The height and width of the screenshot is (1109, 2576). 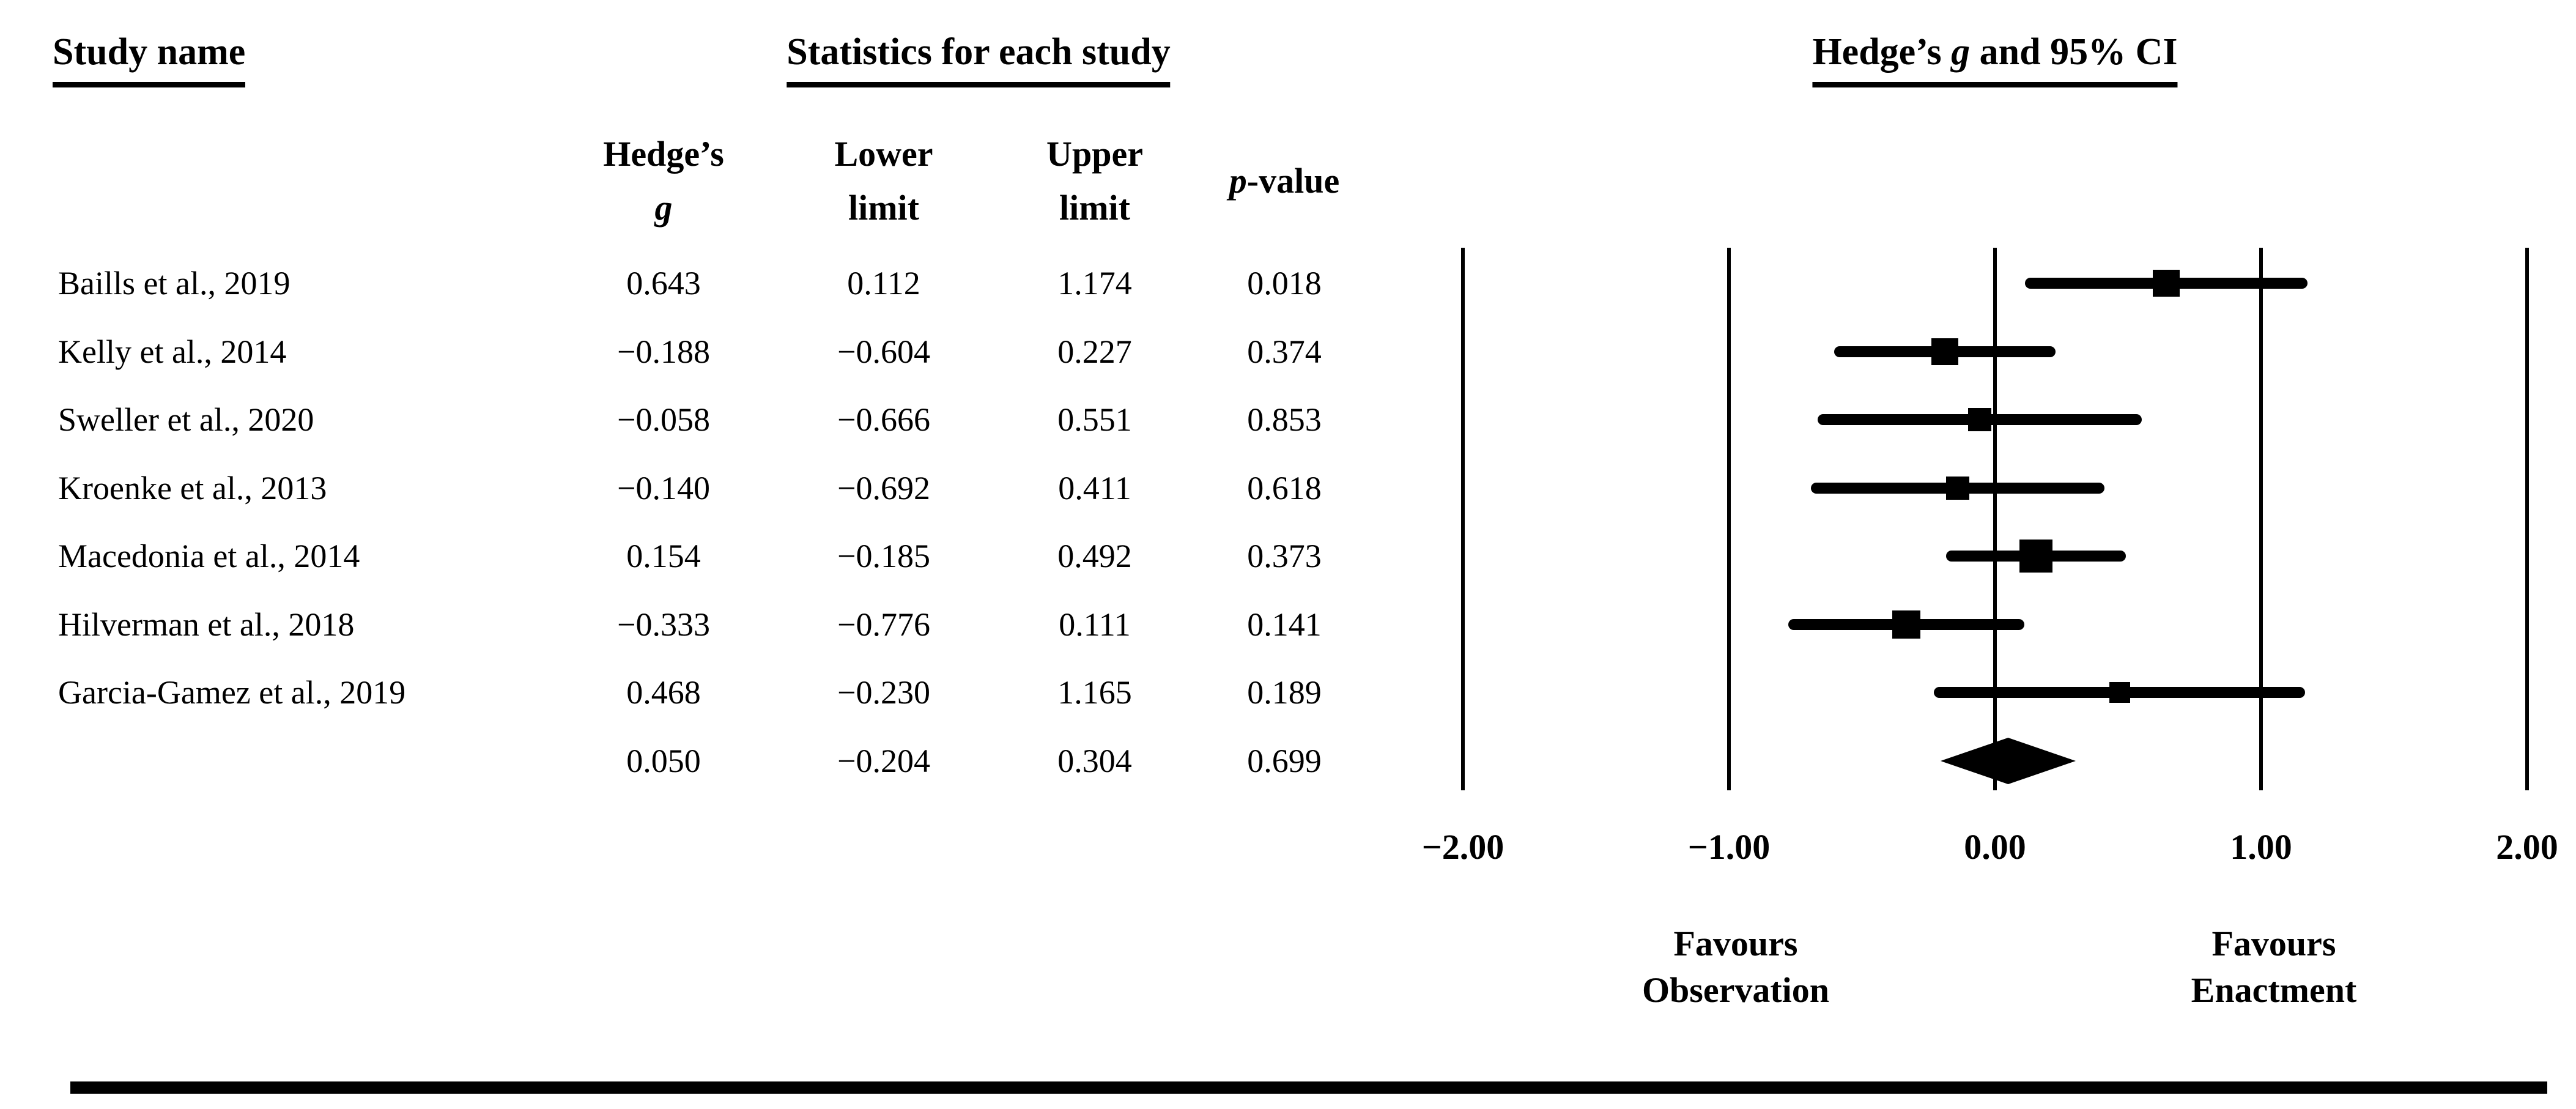 I want to click on study-name-label: Hilverman et al., 2018, so click(x=206, y=624).